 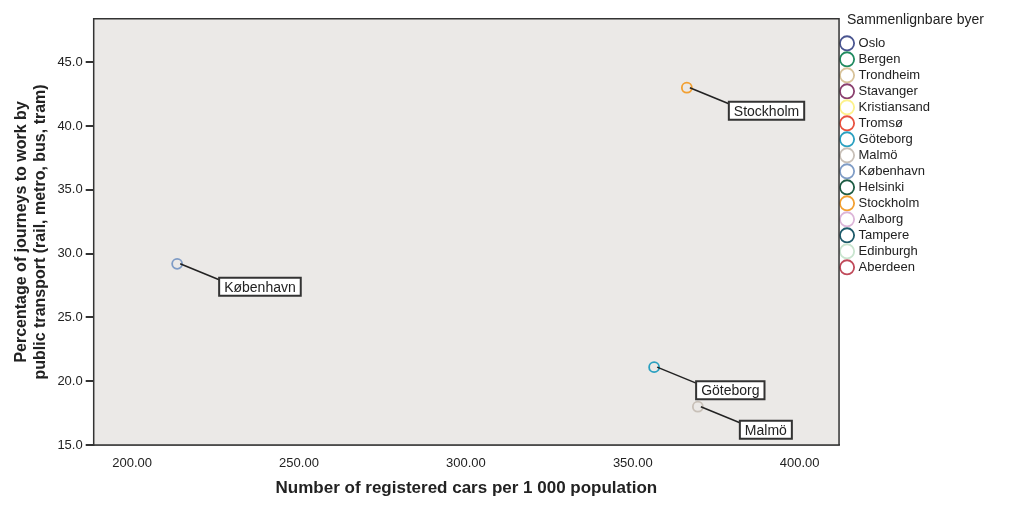 What do you see at coordinates (916, 18) in the screenshot?
I see `legend-title: Sammenlignbare byer` at bounding box center [916, 18].